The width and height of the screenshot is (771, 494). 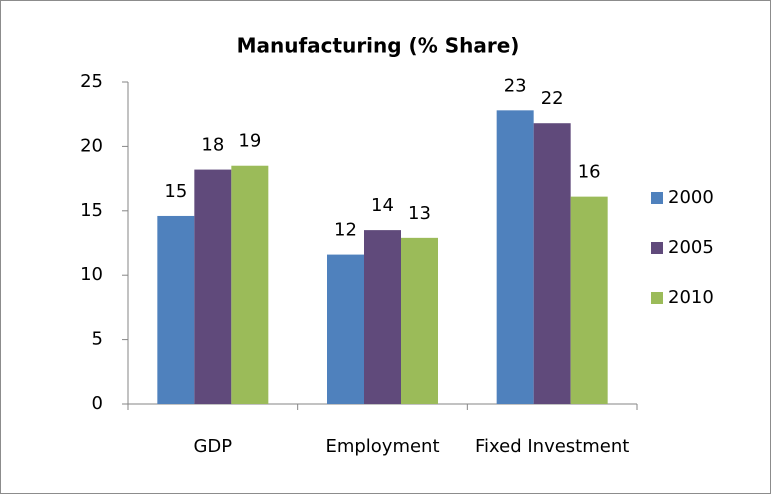 I want to click on x-tick-label: GDP, so click(x=212, y=446).